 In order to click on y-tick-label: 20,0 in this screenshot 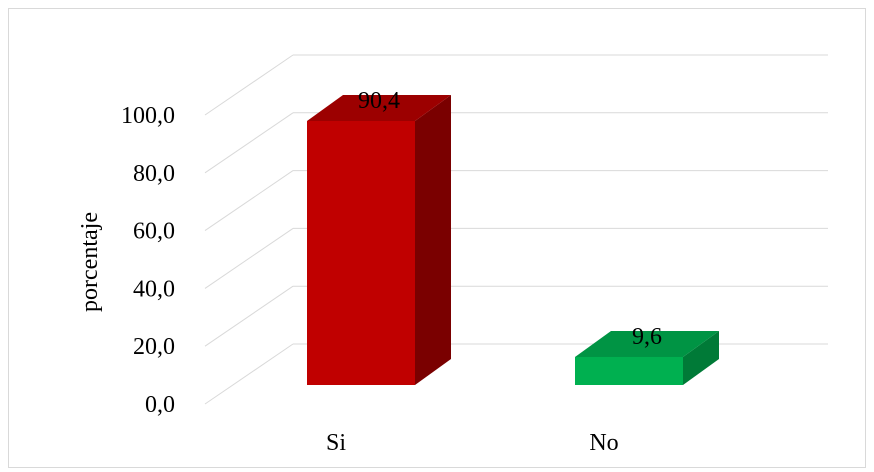, I will do `click(154, 347)`.